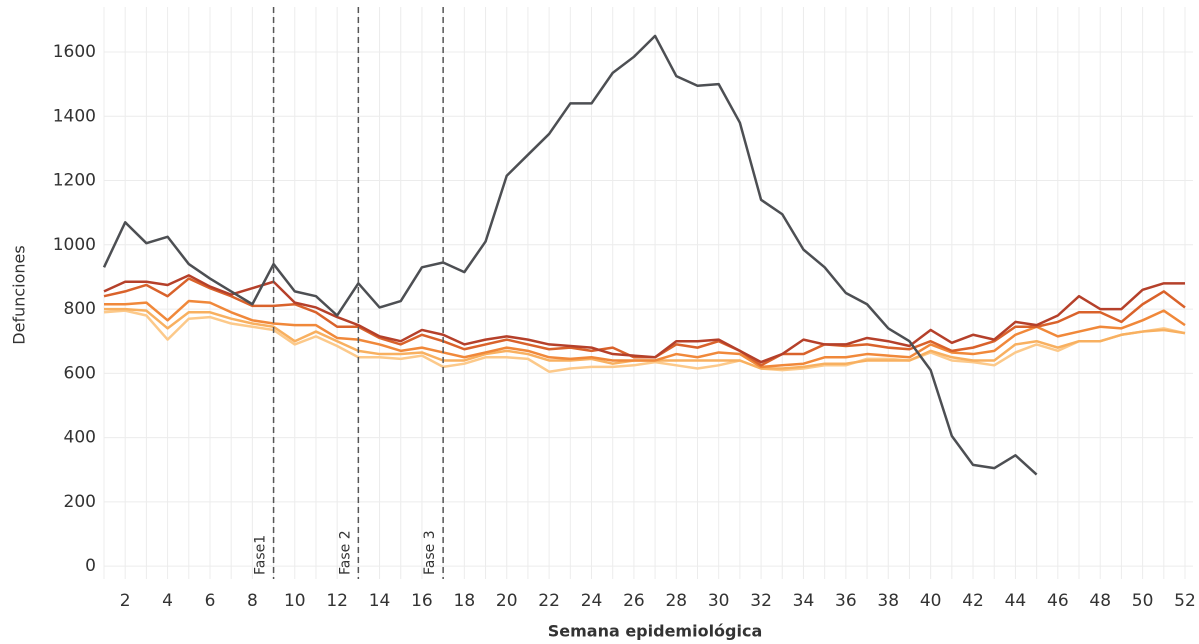 The width and height of the screenshot is (1199, 644). Describe the element at coordinates (1058, 601) in the screenshot. I see `x-tick-label: 46` at that location.